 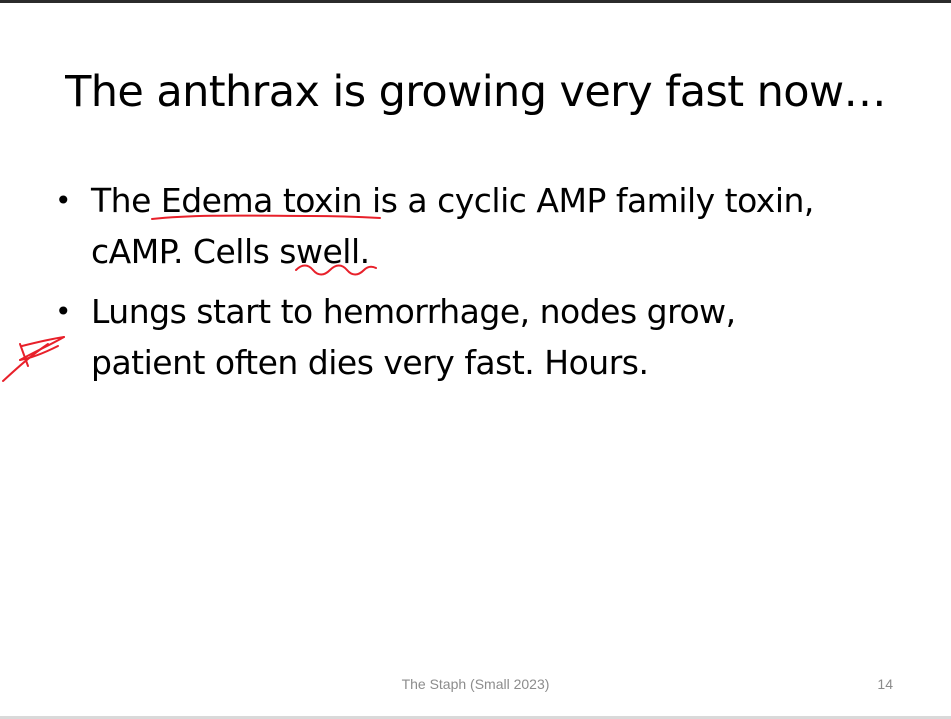 What do you see at coordinates (319, 251) in the screenshot?
I see `swell-word: swell` at bounding box center [319, 251].